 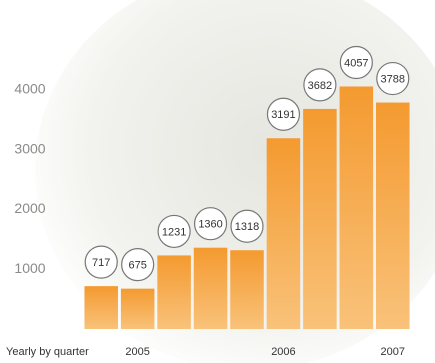 I want to click on value-label: 675, so click(x=137, y=266).